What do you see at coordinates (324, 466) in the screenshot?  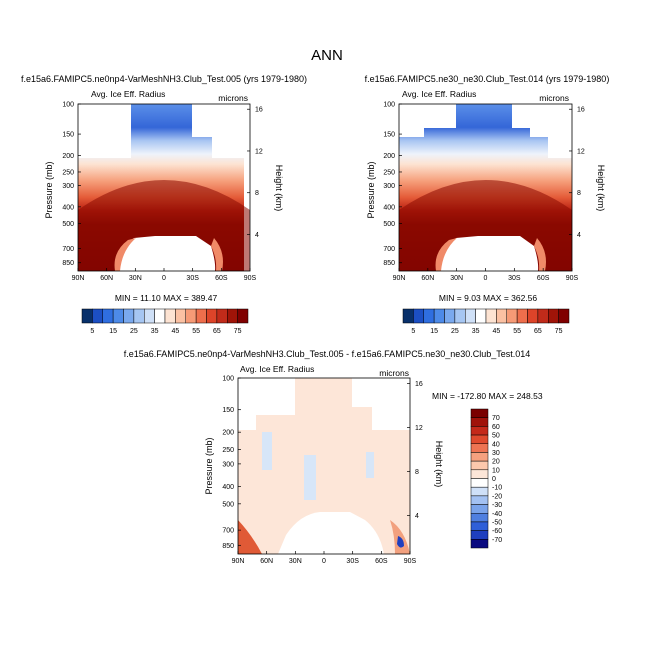 I see `panel-diff-main-area` at bounding box center [324, 466].